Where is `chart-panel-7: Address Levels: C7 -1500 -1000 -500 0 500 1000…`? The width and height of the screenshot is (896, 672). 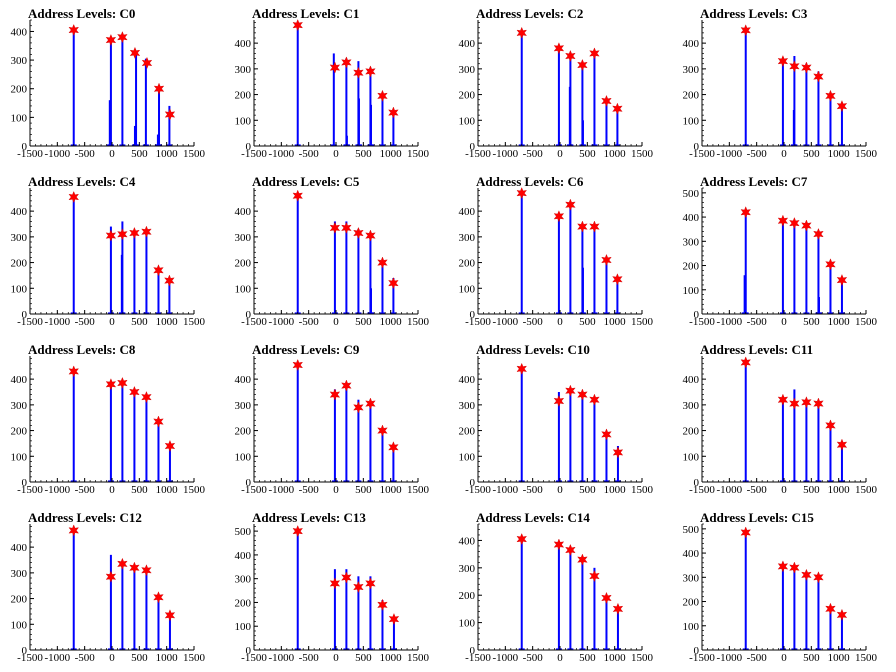 chart-panel-7: Address Levels: C7 -1500 -1000 -500 0 500 1000… is located at coordinates (784, 252).